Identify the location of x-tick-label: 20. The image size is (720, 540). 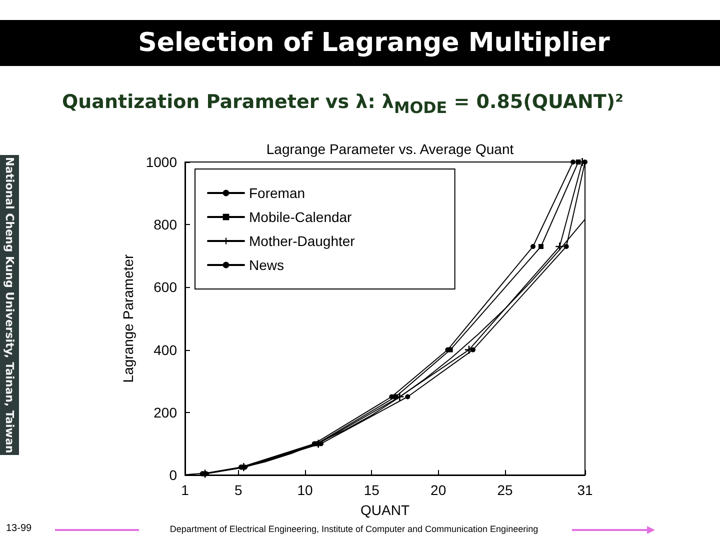
(438, 490).